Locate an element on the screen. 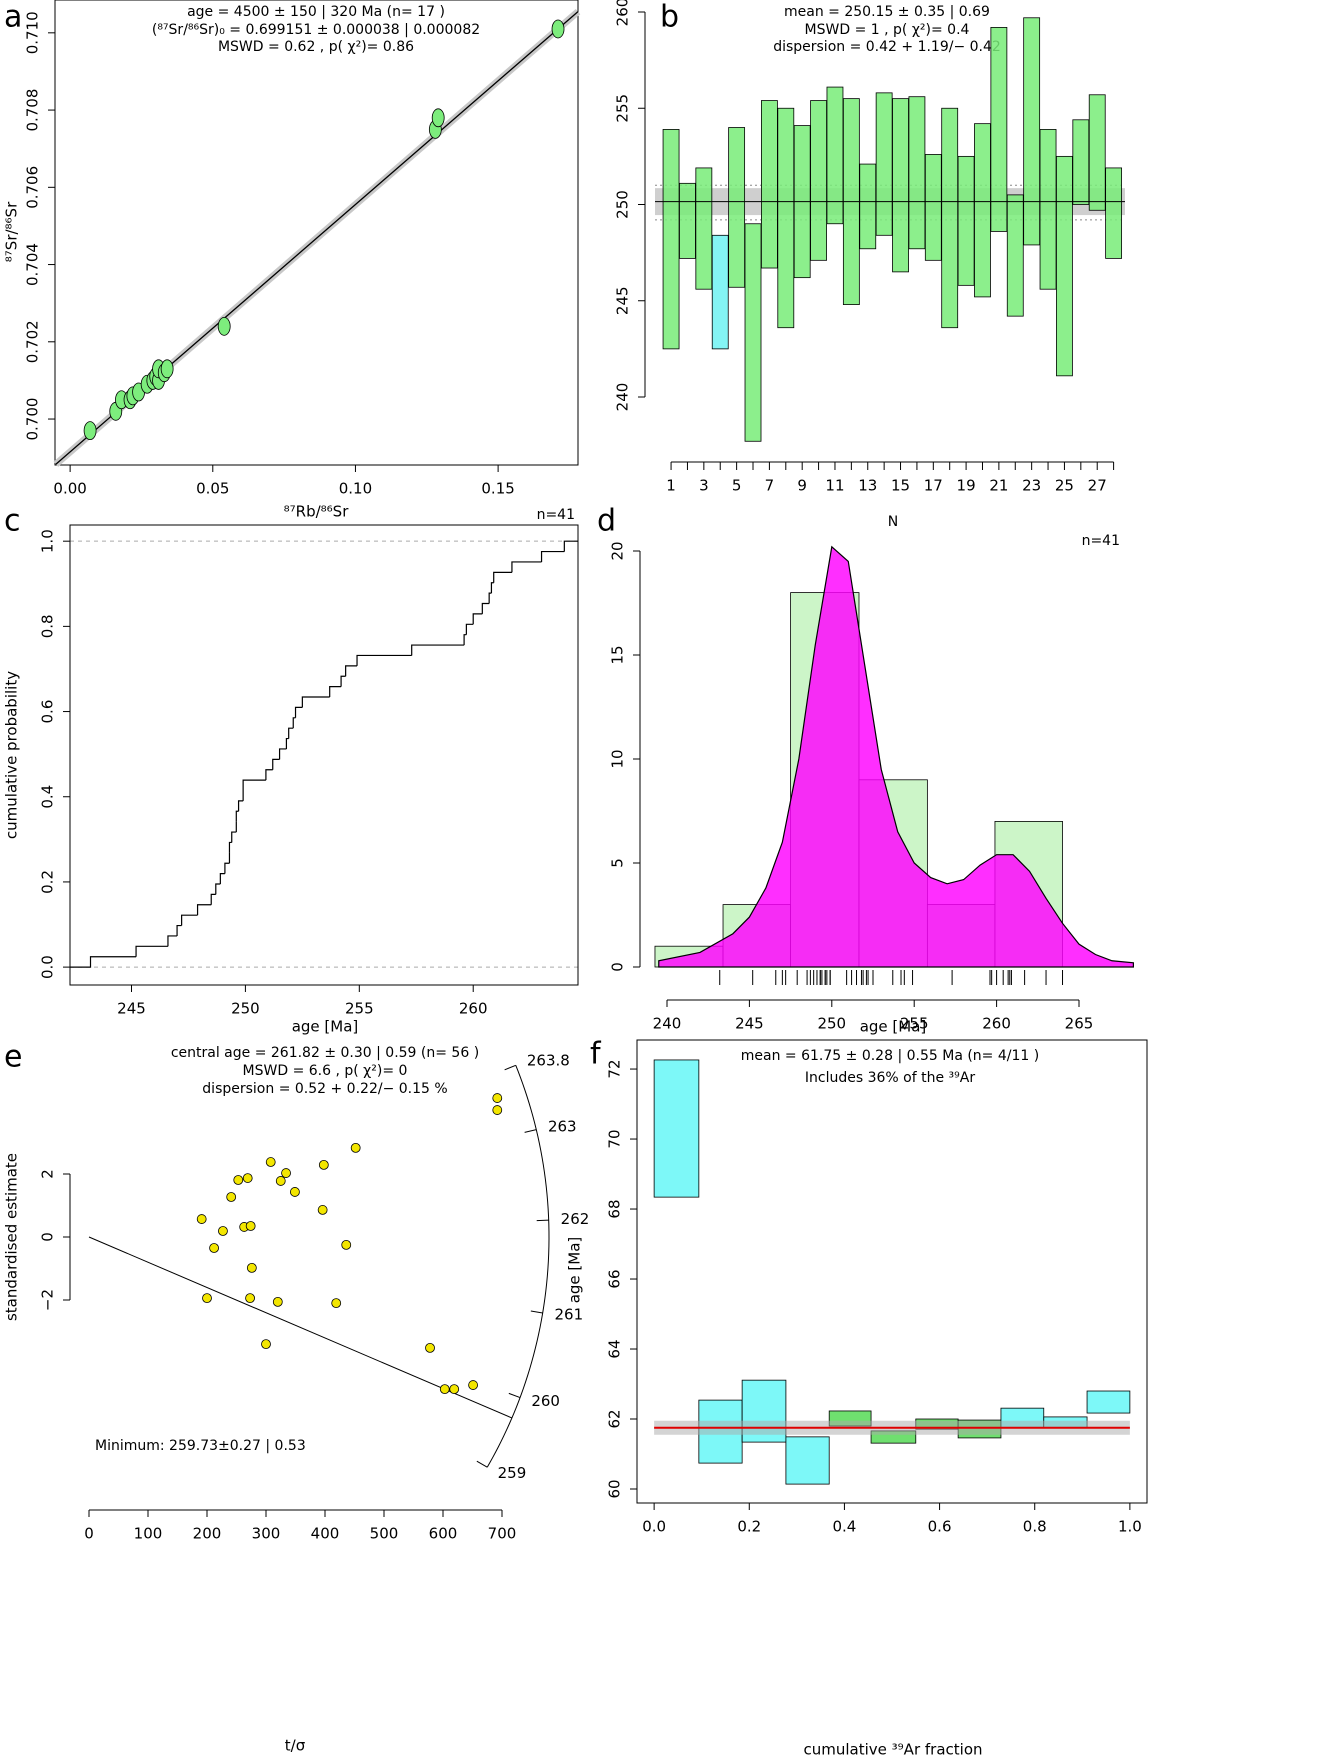 The width and height of the screenshot is (1321, 1759). y-axis-label: standardised estimate is located at coordinates (12, 1237).